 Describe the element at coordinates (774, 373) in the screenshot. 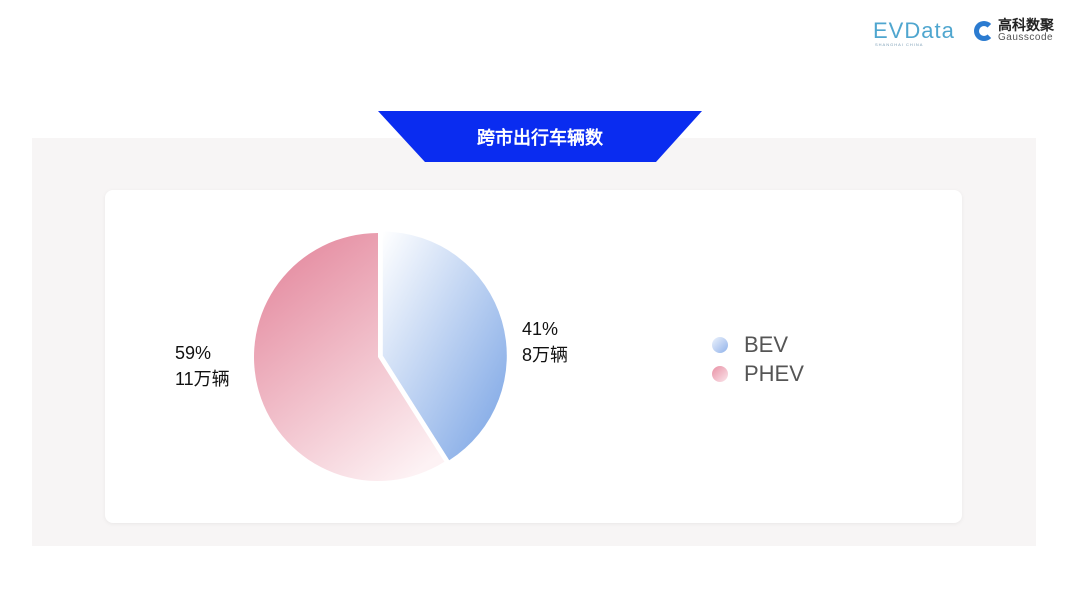

I see `legend-label-phev: PHEV` at that location.